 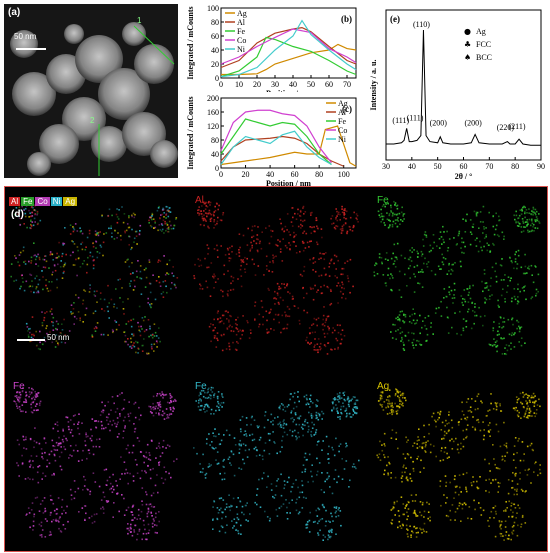 I want to click on legend-marker: ●, so click(x=467, y=31).